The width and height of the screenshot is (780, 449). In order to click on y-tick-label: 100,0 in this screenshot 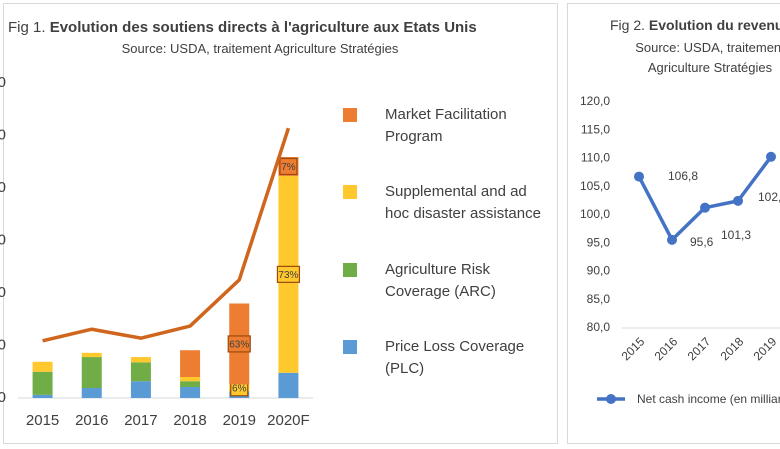, I will do `click(595, 214)`.